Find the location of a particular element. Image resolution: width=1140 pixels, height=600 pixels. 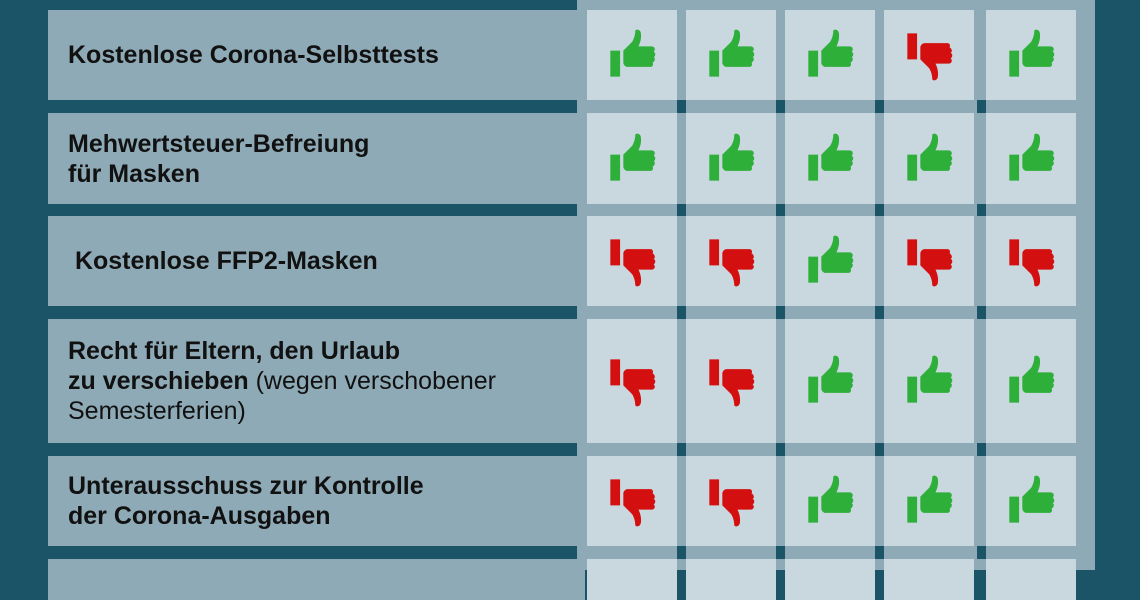

row-label: Mehwertsteuer-Befreiung für Masken is located at coordinates (316, 158).